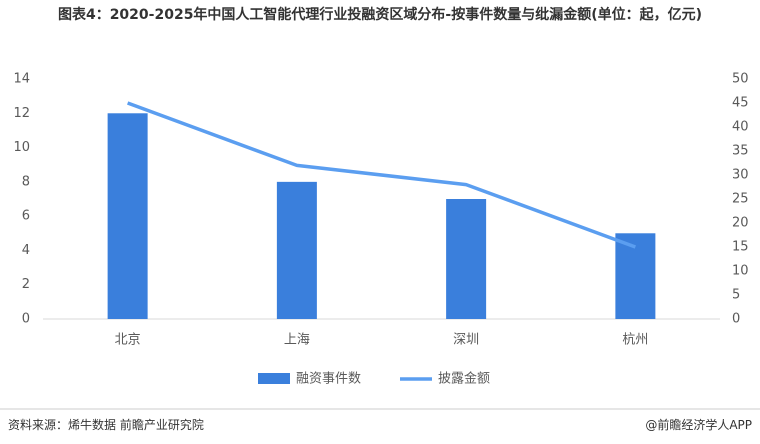  What do you see at coordinates (740, 223) in the screenshot?
I see `y2-tick-label: 20` at bounding box center [740, 223].